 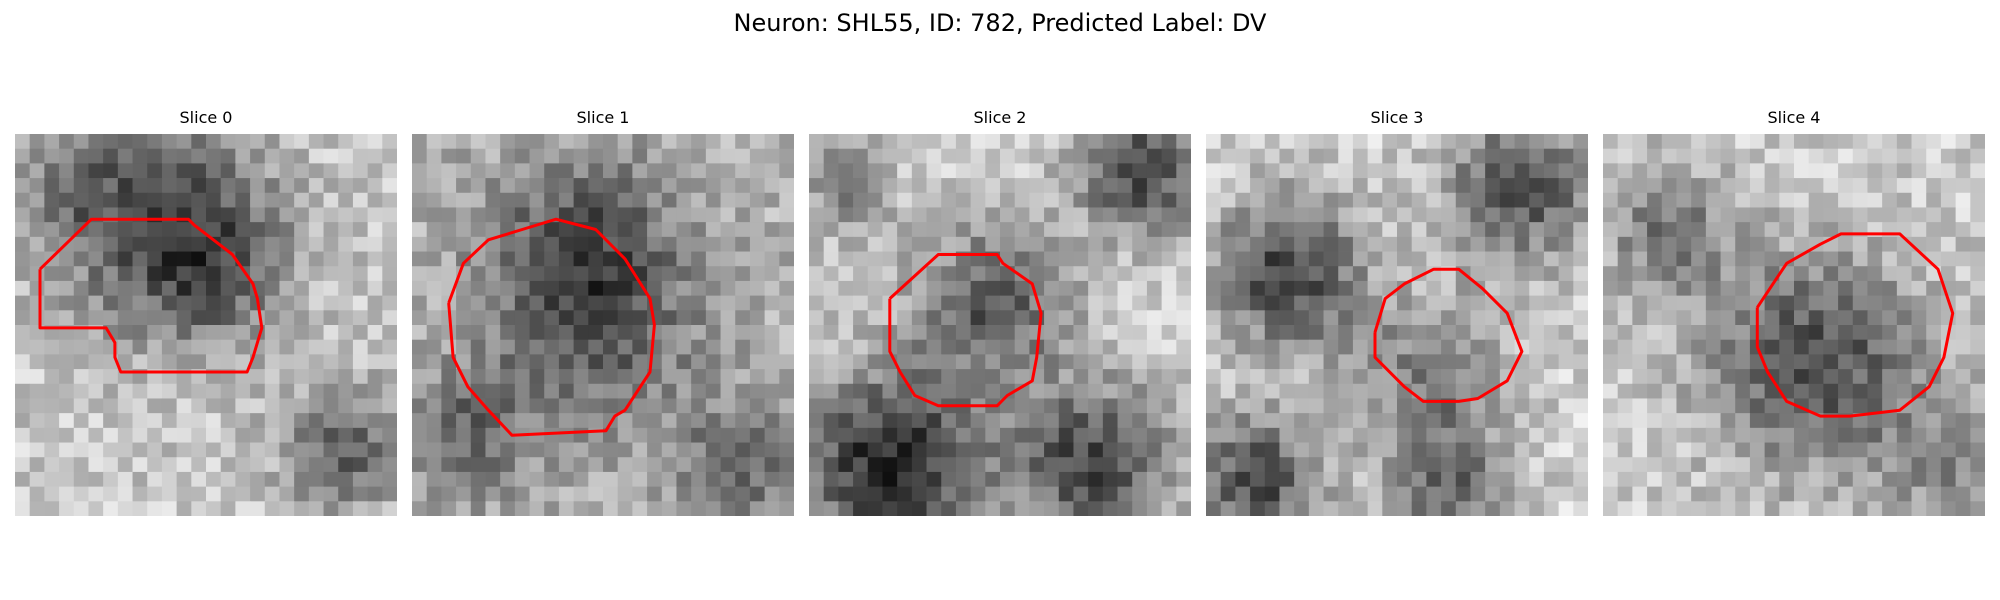 What do you see at coordinates (1397, 117) in the screenshot?
I see `slice-title-3: Slice 3` at bounding box center [1397, 117].